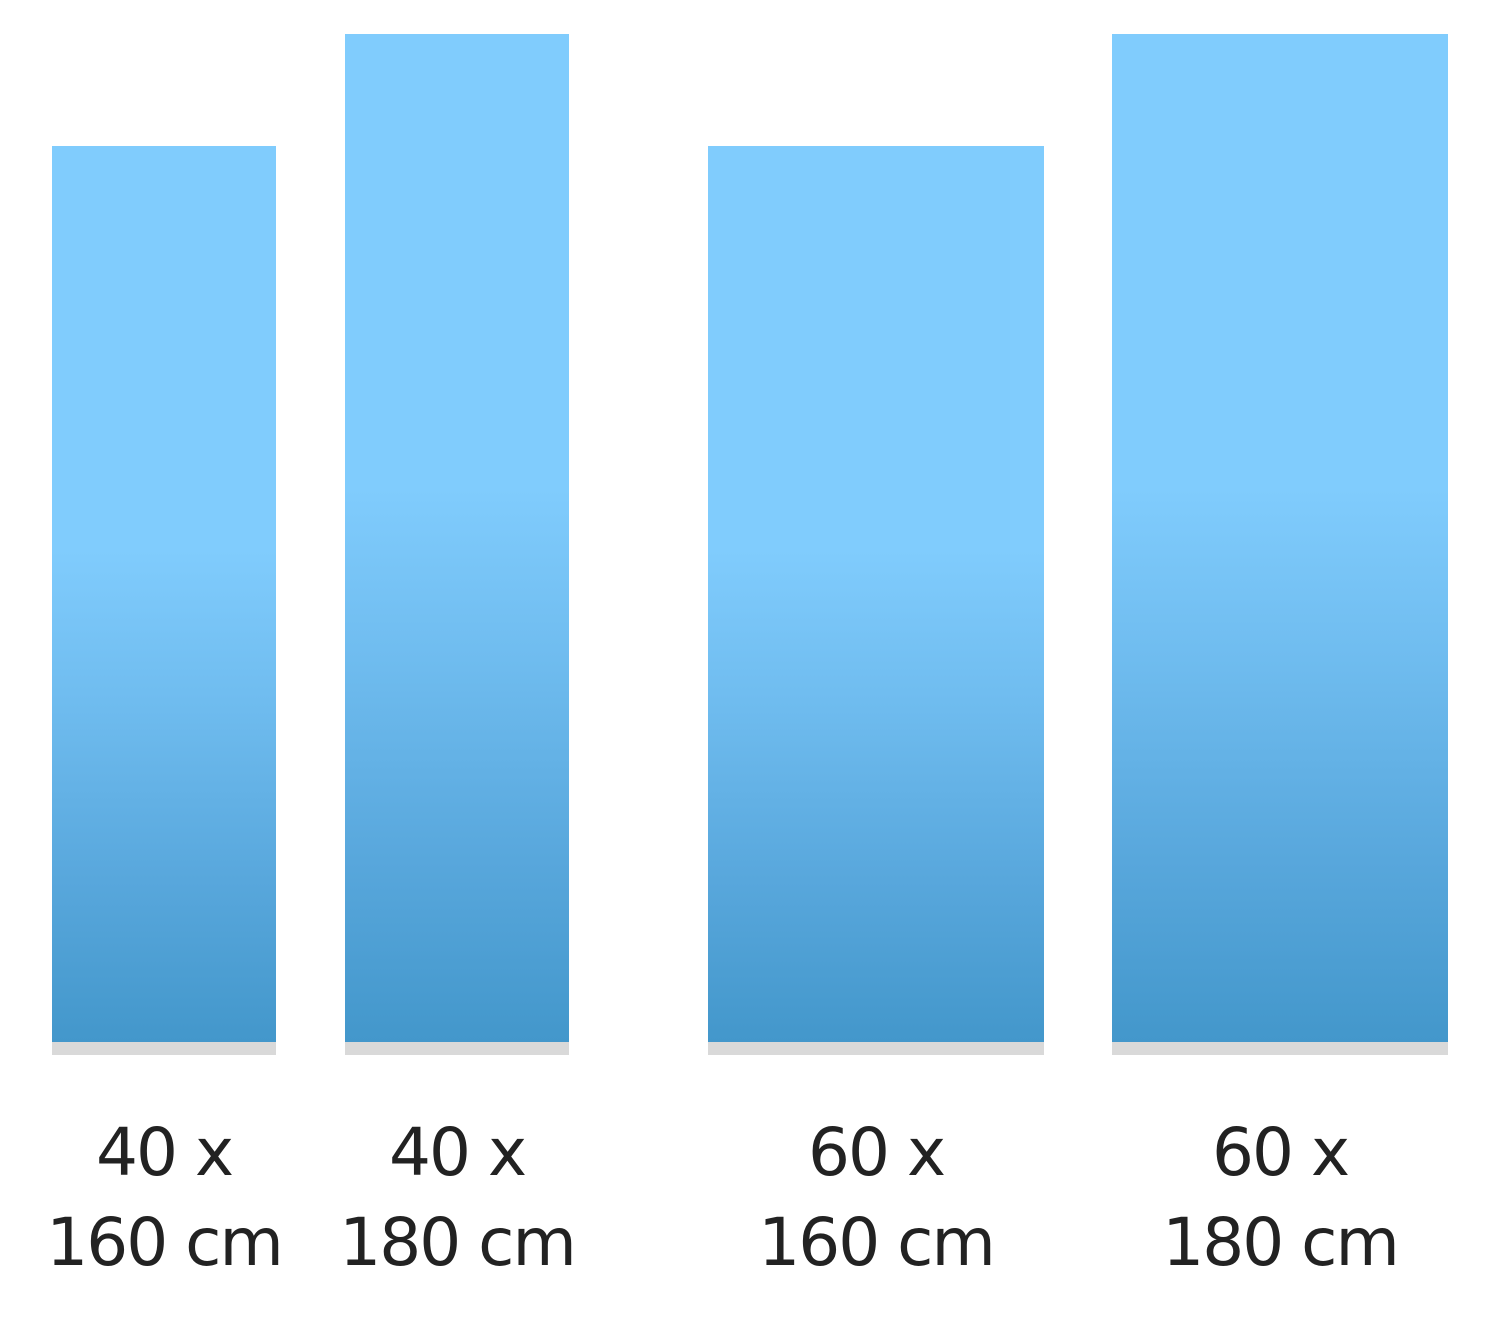 This screenshot has height=1327, width=1500. What do you see at coordinates (457, 1198) in the screenshot?
I see `size-label: 40 x 180 cm` at bounding box center [457, 1198].